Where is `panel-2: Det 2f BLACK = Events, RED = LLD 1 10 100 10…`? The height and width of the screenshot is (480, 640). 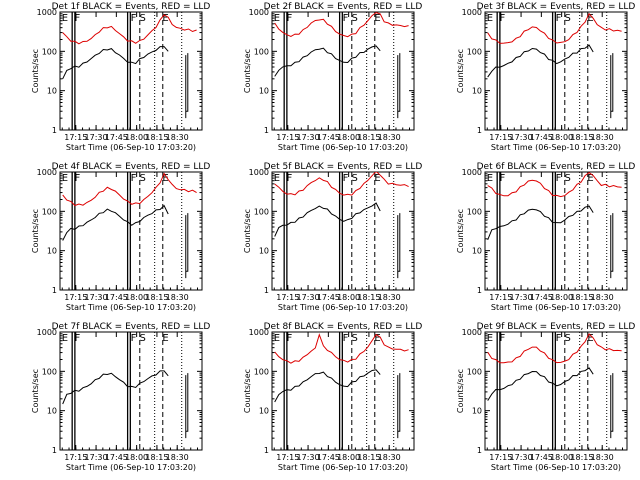 panel-2: Det 2f BLACK = Events, RED = LLD 1 10 100 10… is located at coordinates (332, 77).